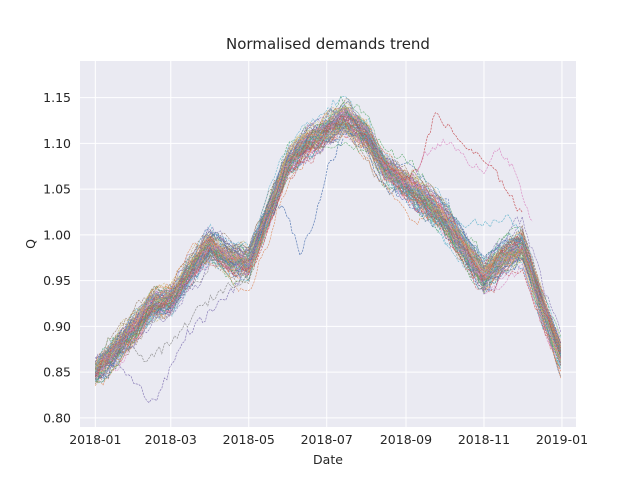 This screenshot has width=640, height=480. Describe the element at coordinates (57, 372) in the screenshot. I see `y-tick-label: 0.85` at that location.